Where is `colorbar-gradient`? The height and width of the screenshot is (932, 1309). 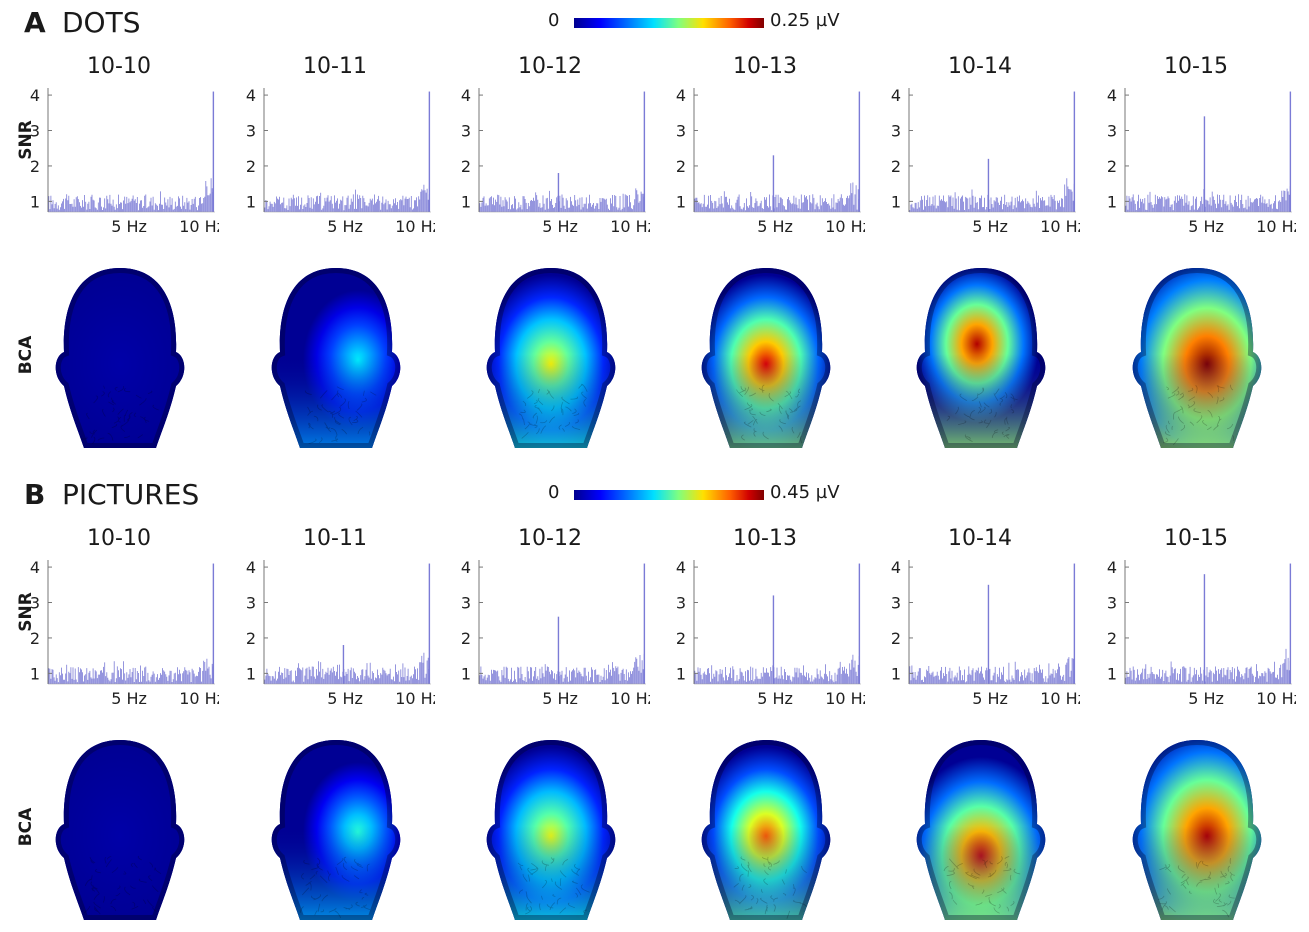
colorbar-gradient is located at coordinates (669, 495).